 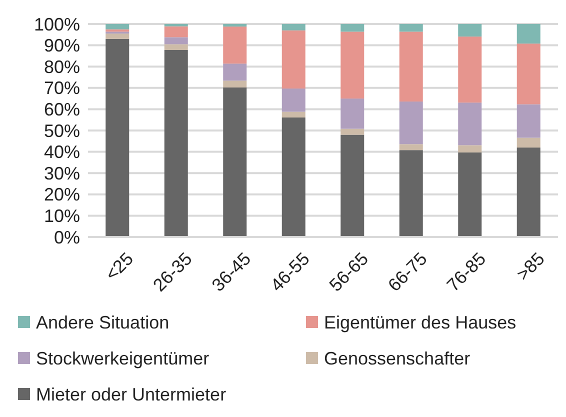 What do you see at coordinates (119, 266) in the screenshot?
I see `x-tick-label: <25` at bounding box center [119, 266].